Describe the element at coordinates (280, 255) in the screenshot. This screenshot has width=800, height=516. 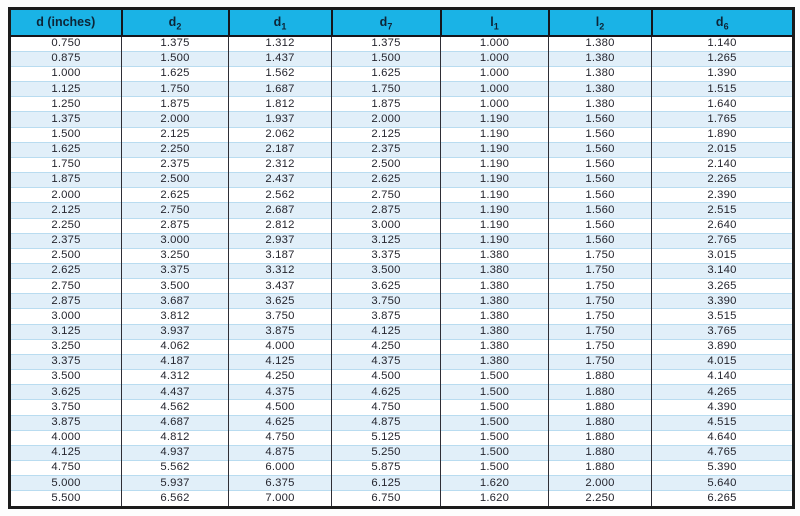
I see `table-cell: 3.187` at that location.